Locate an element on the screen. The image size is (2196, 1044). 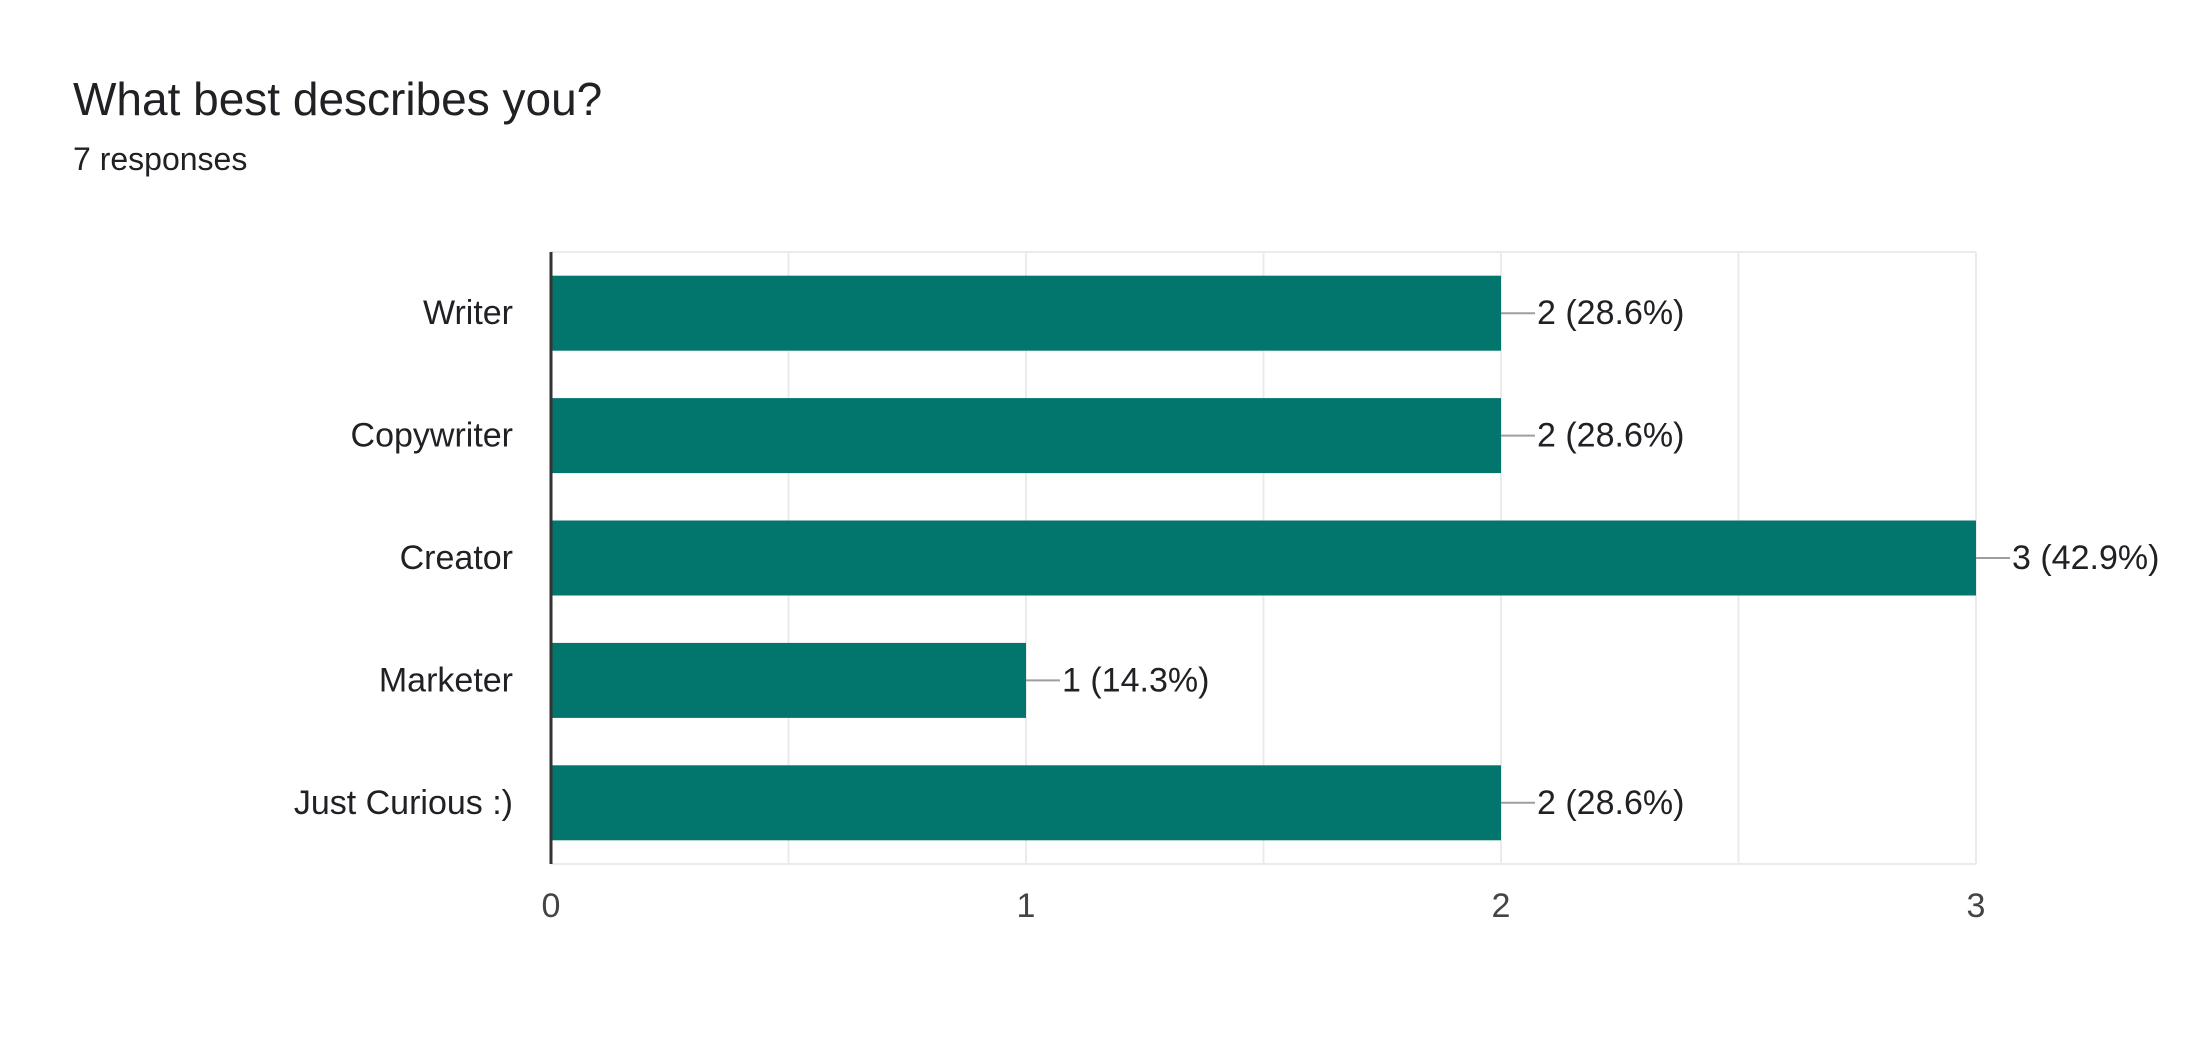
bar-copywriter is located at coordinates (1026, 436).